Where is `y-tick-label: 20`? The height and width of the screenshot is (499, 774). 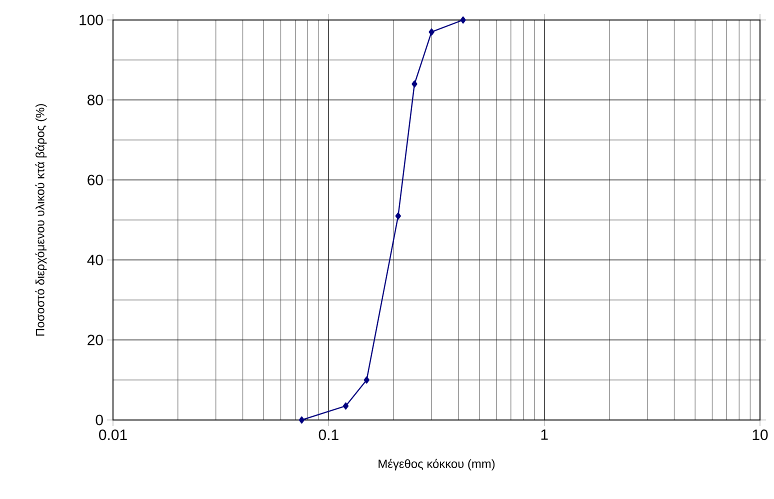
y-tick-label: 20 is located at coordinates (95, 340).